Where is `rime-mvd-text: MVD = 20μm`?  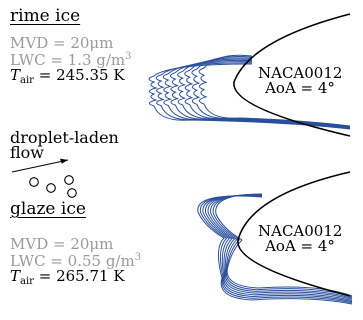
rime-mvd-text: MVD = 20μm is located at coordinates (62, 43).